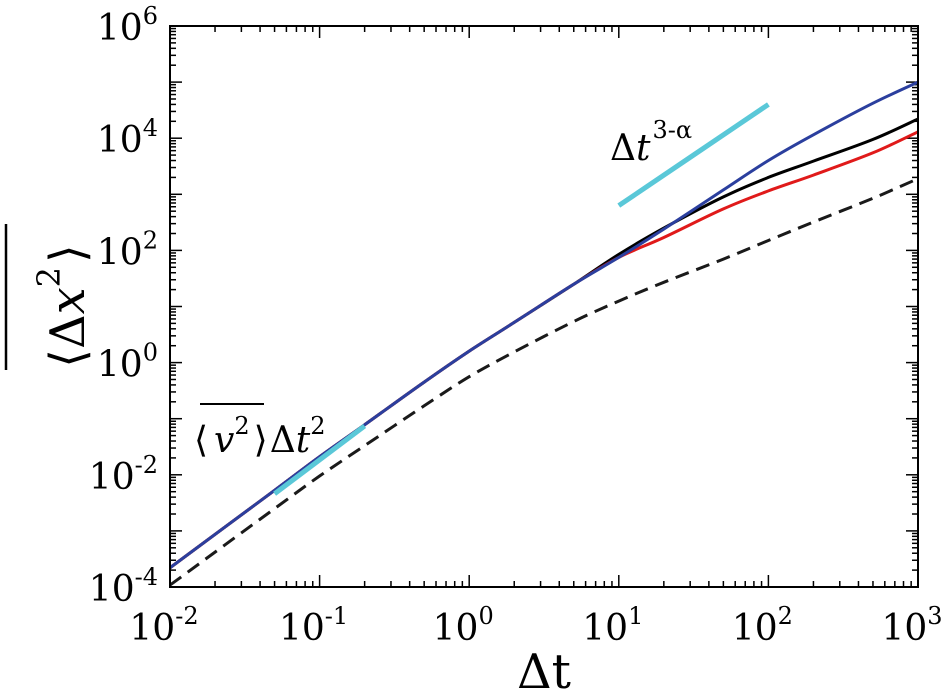 The image size is (947, 695). I want to click on y-axis-label-var: x, so click(68, 300).